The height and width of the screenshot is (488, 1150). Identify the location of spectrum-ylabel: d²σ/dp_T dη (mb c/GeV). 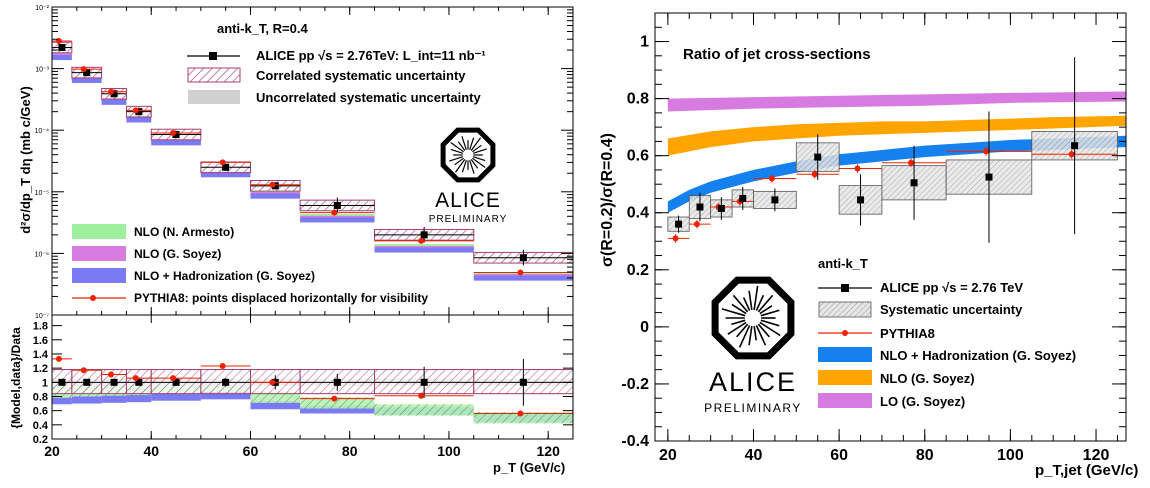
(25, 160).